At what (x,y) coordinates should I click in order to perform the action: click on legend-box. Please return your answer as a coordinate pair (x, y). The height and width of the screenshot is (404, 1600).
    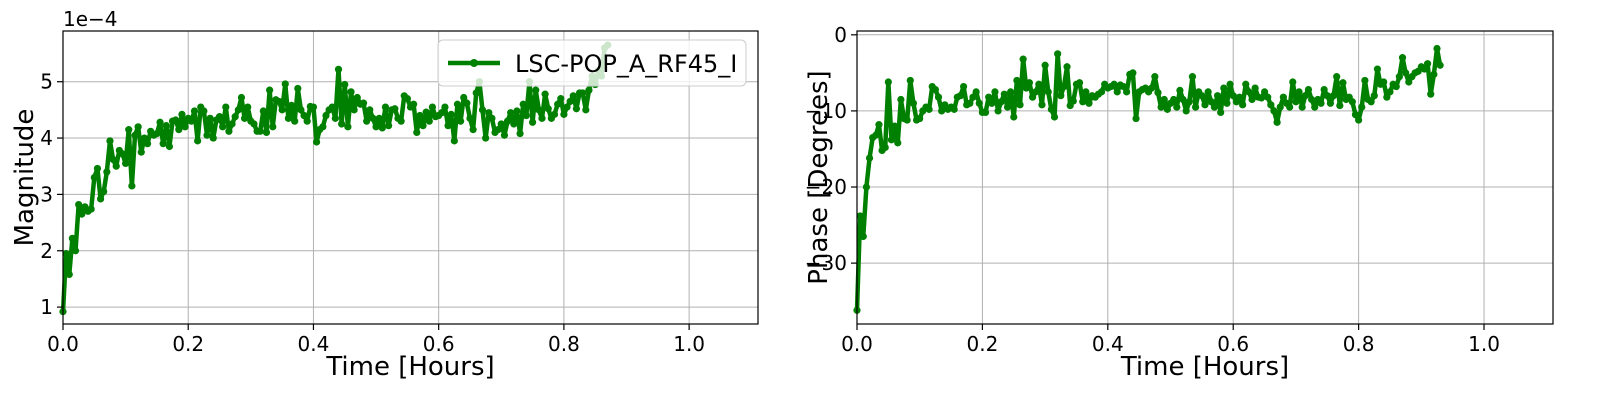
    Looking at the image, I should click on (592, 63).